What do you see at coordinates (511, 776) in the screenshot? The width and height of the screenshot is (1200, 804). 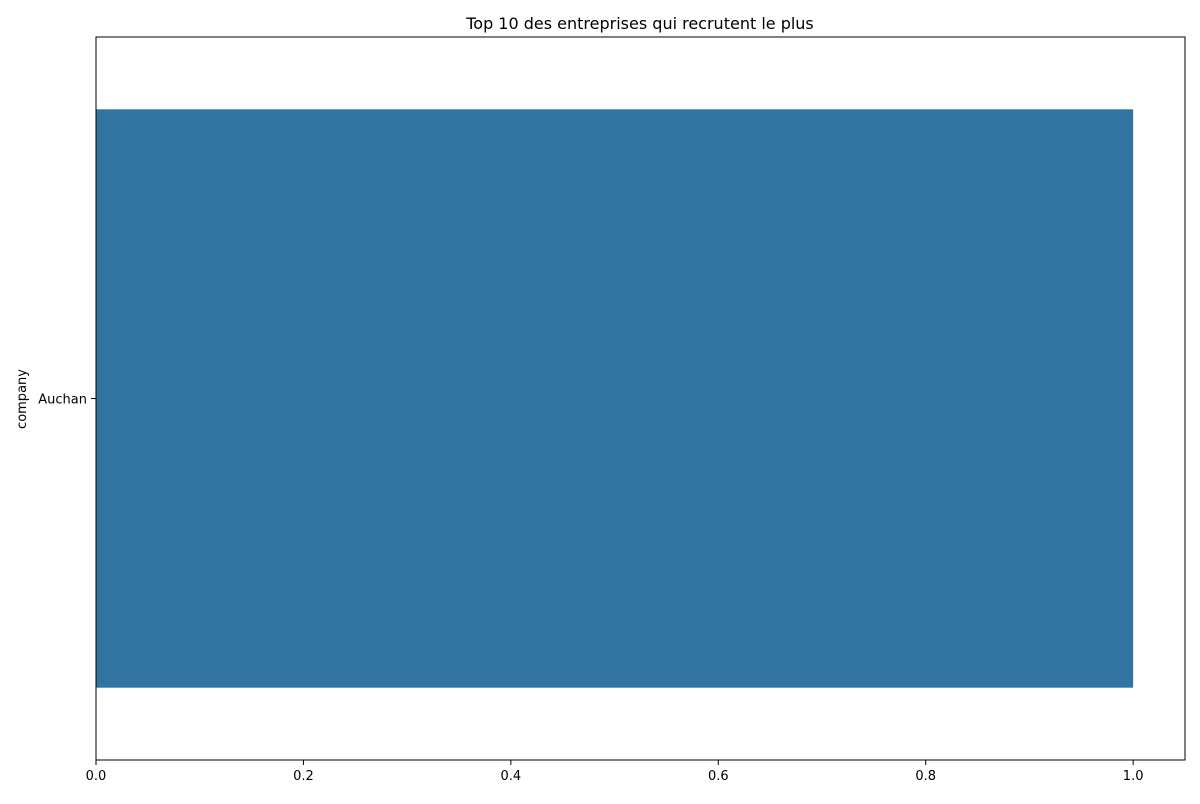 I see `x-tick-label: 0.4` at bounding box center [511, 776].